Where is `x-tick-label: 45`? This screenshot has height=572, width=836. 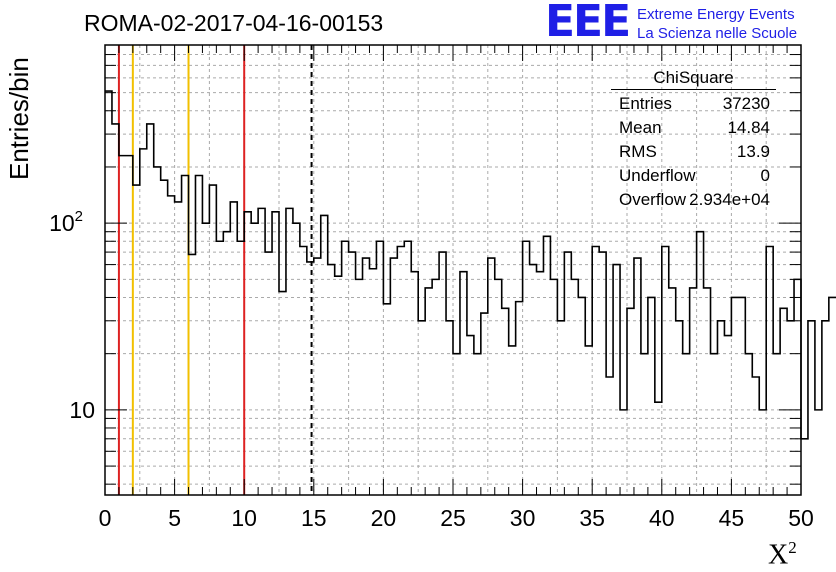
x-tick-label: 45 is located at coordinates (732, 518).